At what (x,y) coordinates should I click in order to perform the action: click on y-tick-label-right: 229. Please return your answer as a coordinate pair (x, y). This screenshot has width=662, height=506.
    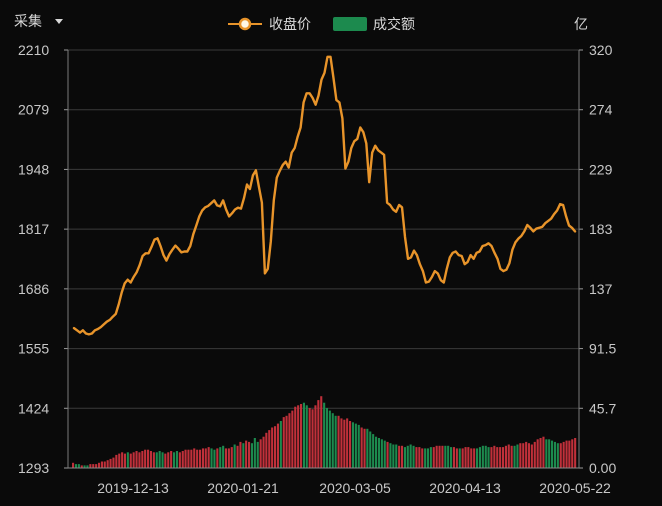
    Looking at the image, I should click on (601, 169).